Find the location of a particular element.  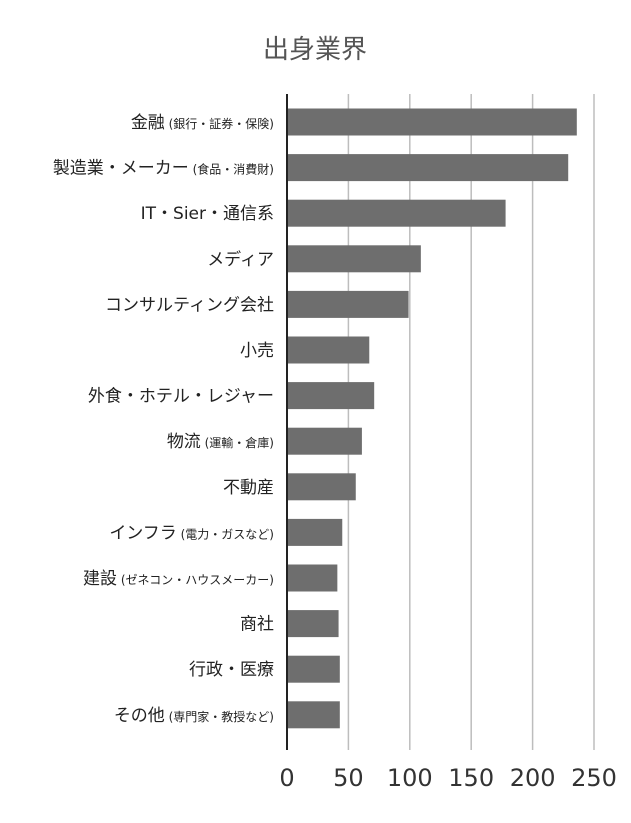

category-label-main: その他 is located at coordinates (139, 716).